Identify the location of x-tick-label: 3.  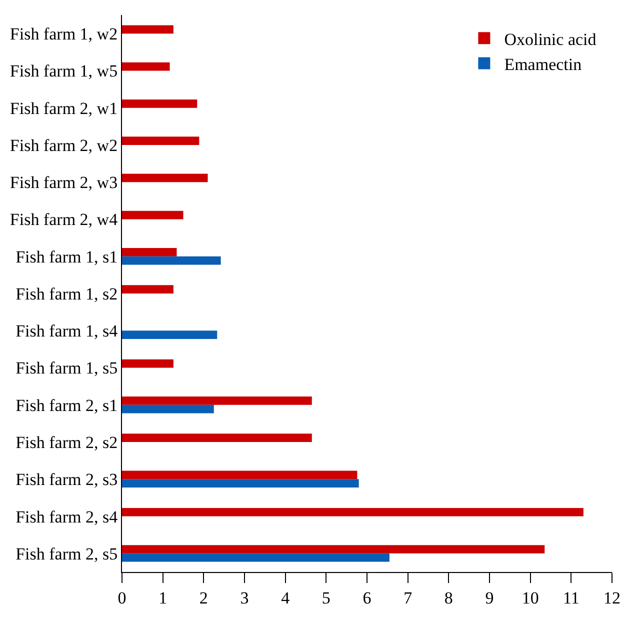
(244, 598).